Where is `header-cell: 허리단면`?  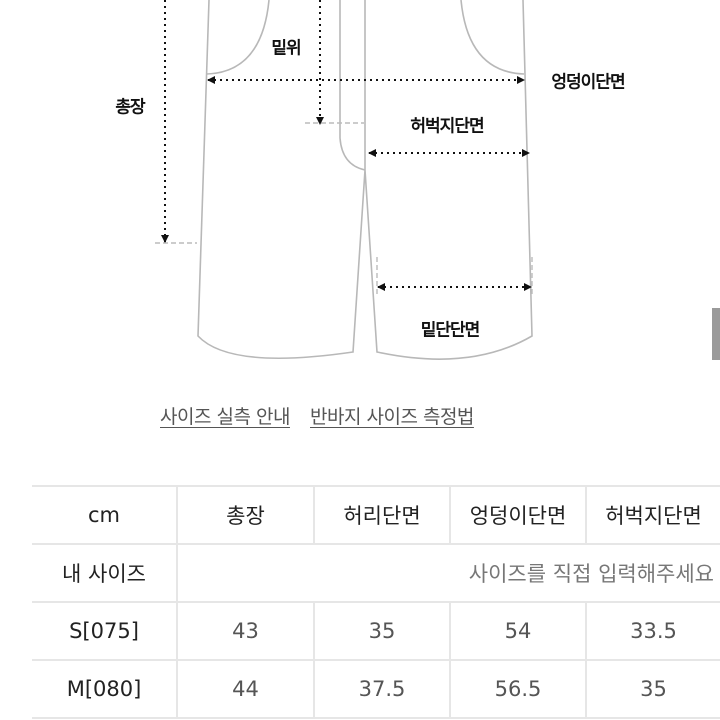
header-cell: 허리단면 is located at coordinates (382, 515).